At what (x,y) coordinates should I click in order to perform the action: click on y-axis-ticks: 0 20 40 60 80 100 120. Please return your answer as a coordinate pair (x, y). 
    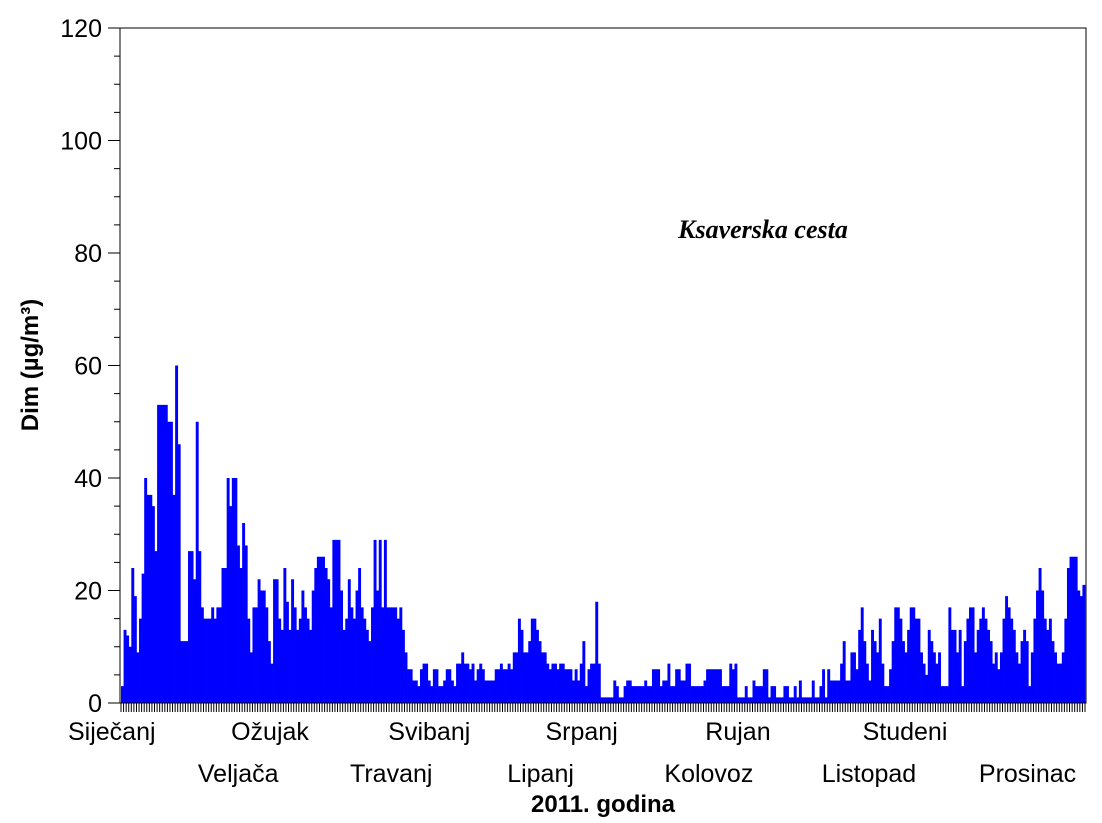
    Looking at the image, I should click on (90, 366).